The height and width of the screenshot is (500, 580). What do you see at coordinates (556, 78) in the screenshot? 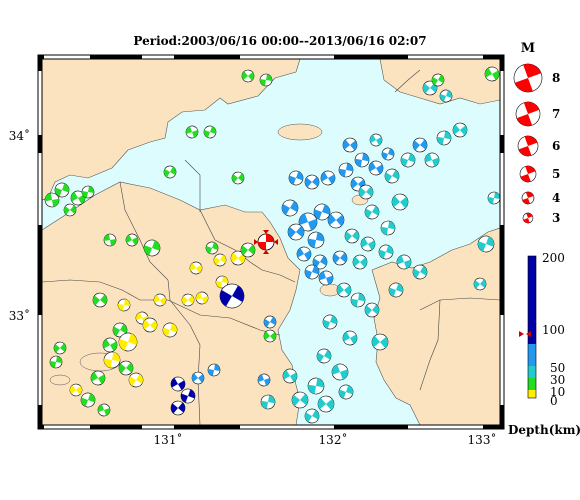
I see `magnitude-legend-label: 8` at bounding box center [556, 78].